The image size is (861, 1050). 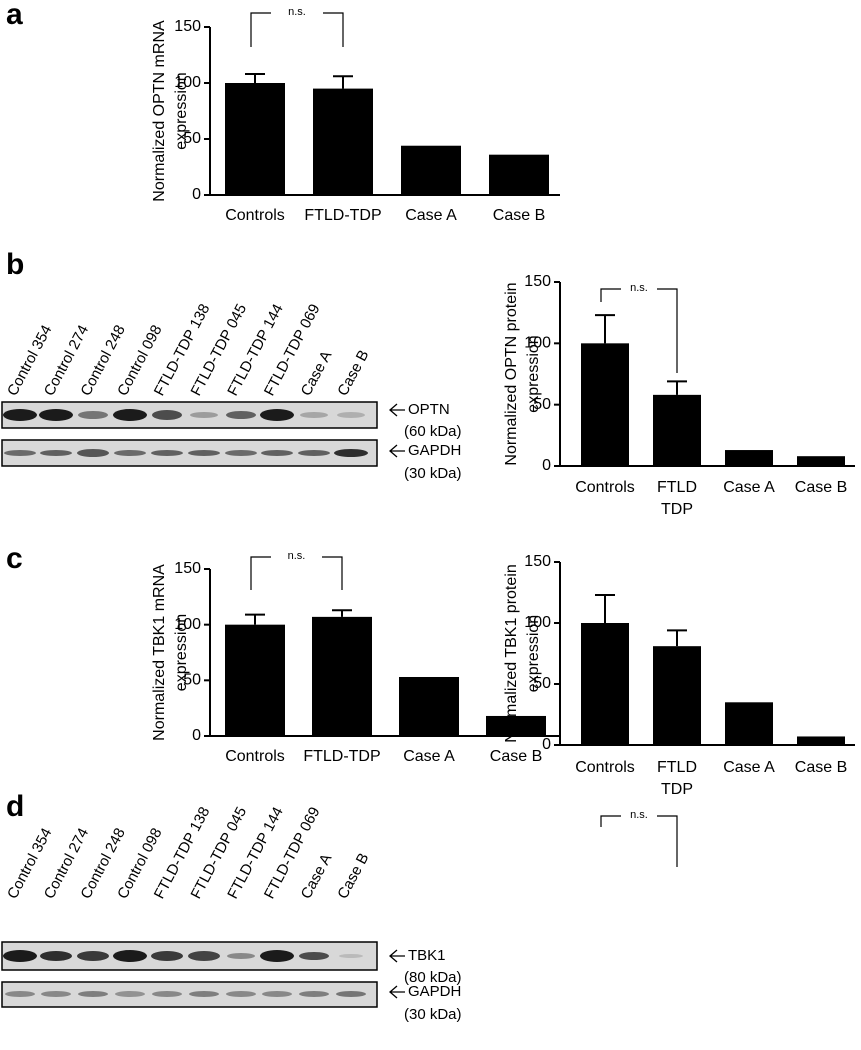 What do you see at coordinates (159, 111) in the screenshot?
I see `y-axis-label: Normalized OPTN mRNA` at bounding box center [159, 111].